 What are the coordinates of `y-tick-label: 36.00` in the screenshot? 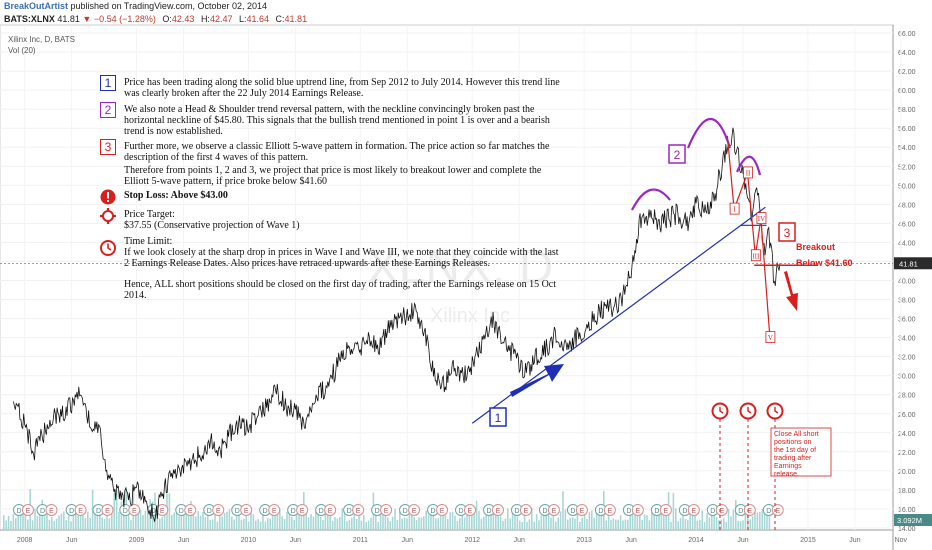 It's located at (907, 320).